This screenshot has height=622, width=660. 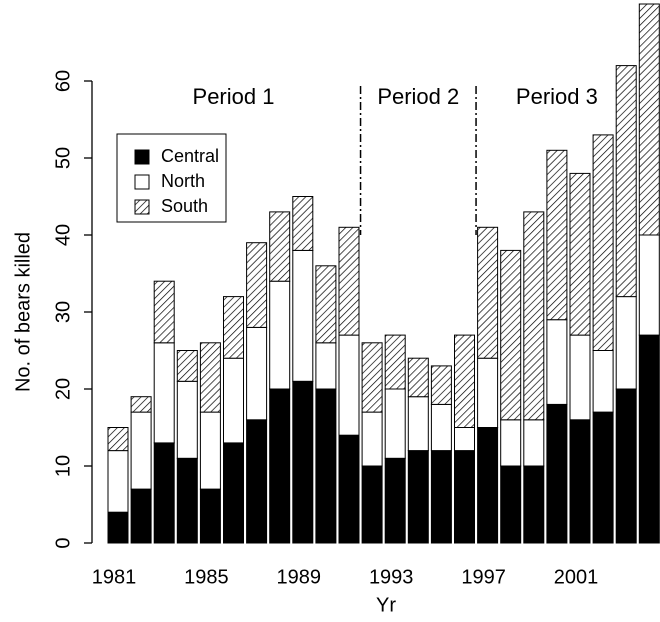 I want to click on period-label: Period 2, so click(x=418, y=96).